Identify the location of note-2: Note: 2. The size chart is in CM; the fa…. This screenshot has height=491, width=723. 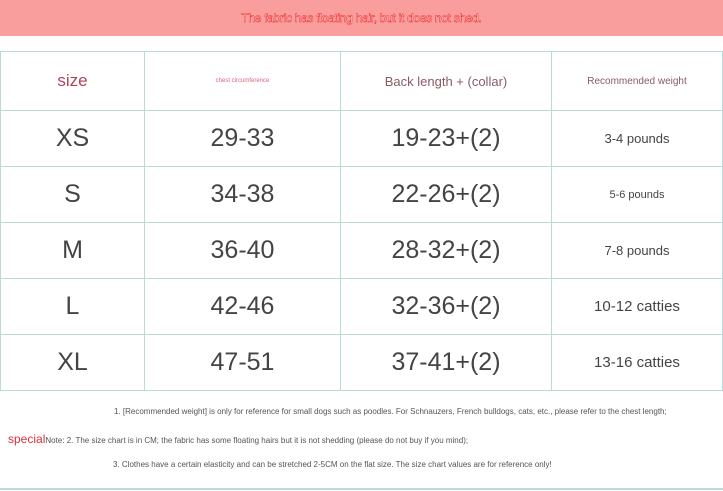
(257, 440).